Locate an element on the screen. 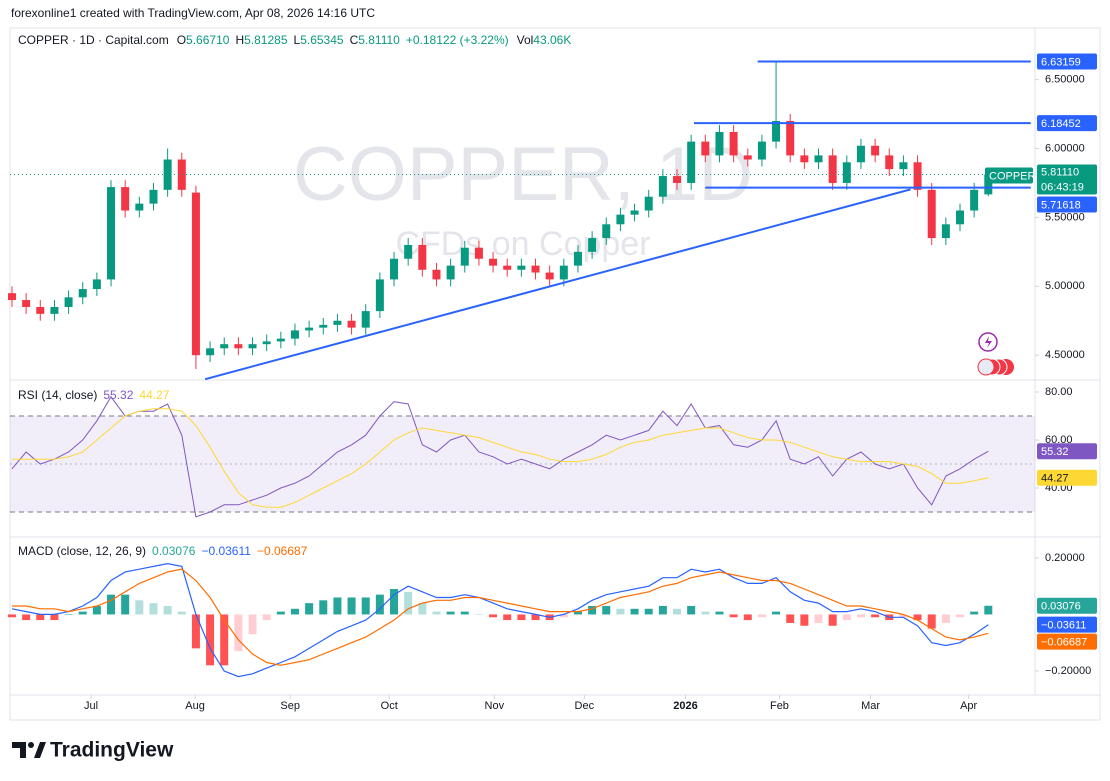 The image size is (1110, 781). ohlc-value: 5.81110 is located at coordinates (379, 40).